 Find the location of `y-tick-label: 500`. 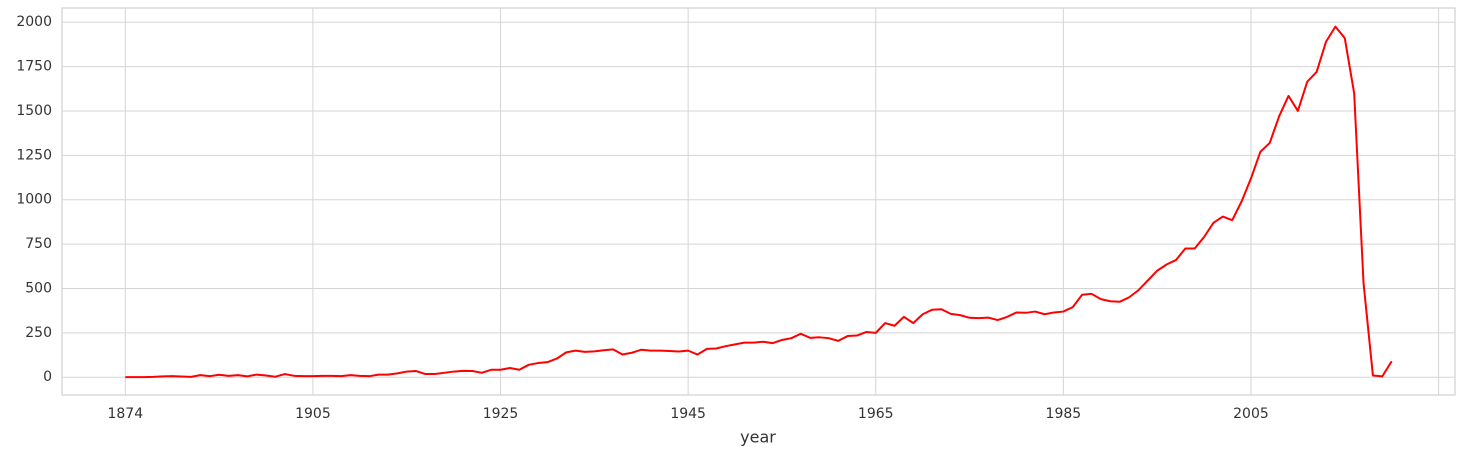

y-tick-label: 500 is located at coordinates (38, 288).